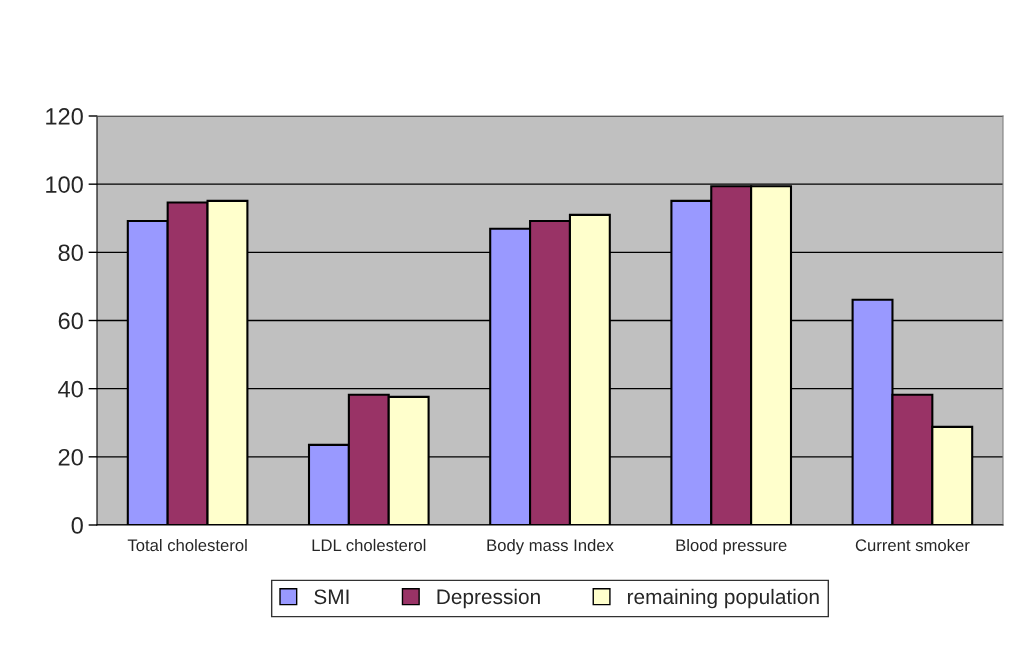 The image size is (1023, 650). What do you see at coordinates (369, 545) in the screenshot?
I see `x-tick-label: LDL cholesterol` at bounding box center [369, 545].